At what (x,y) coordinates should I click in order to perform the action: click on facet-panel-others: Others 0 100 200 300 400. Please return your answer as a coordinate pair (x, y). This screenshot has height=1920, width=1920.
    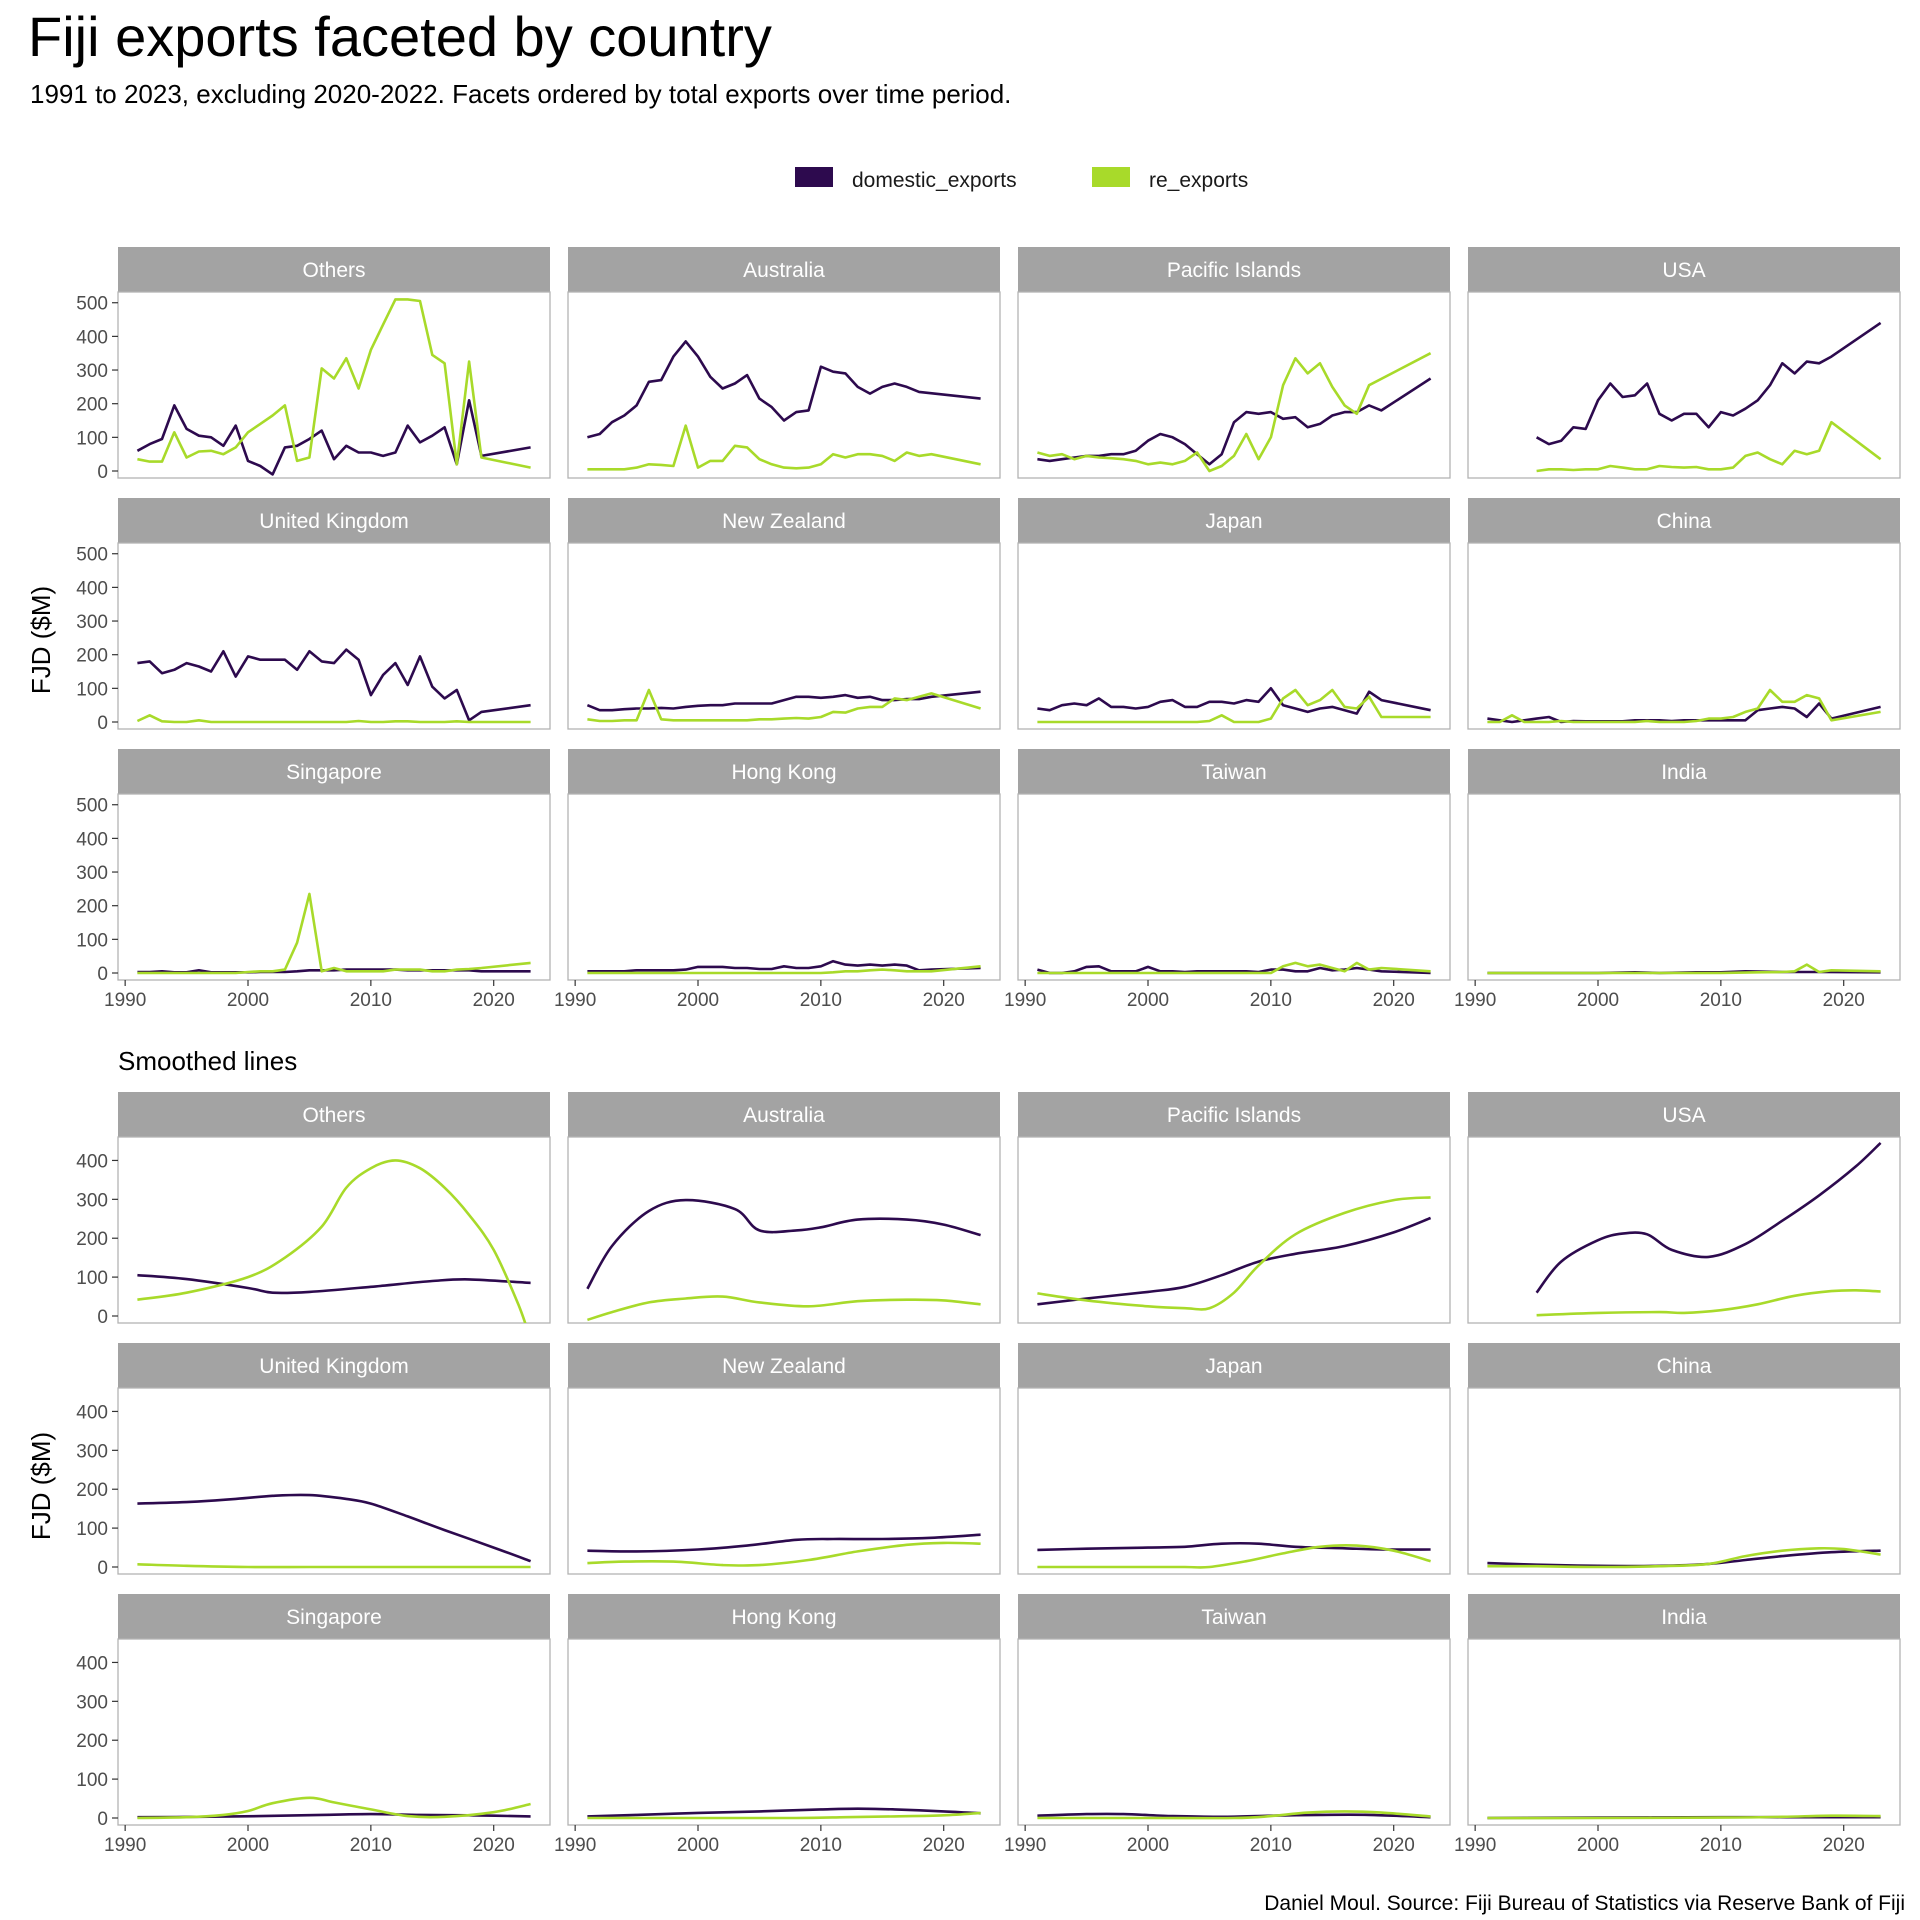
    Looking at the image, I should click on (313, 1210).